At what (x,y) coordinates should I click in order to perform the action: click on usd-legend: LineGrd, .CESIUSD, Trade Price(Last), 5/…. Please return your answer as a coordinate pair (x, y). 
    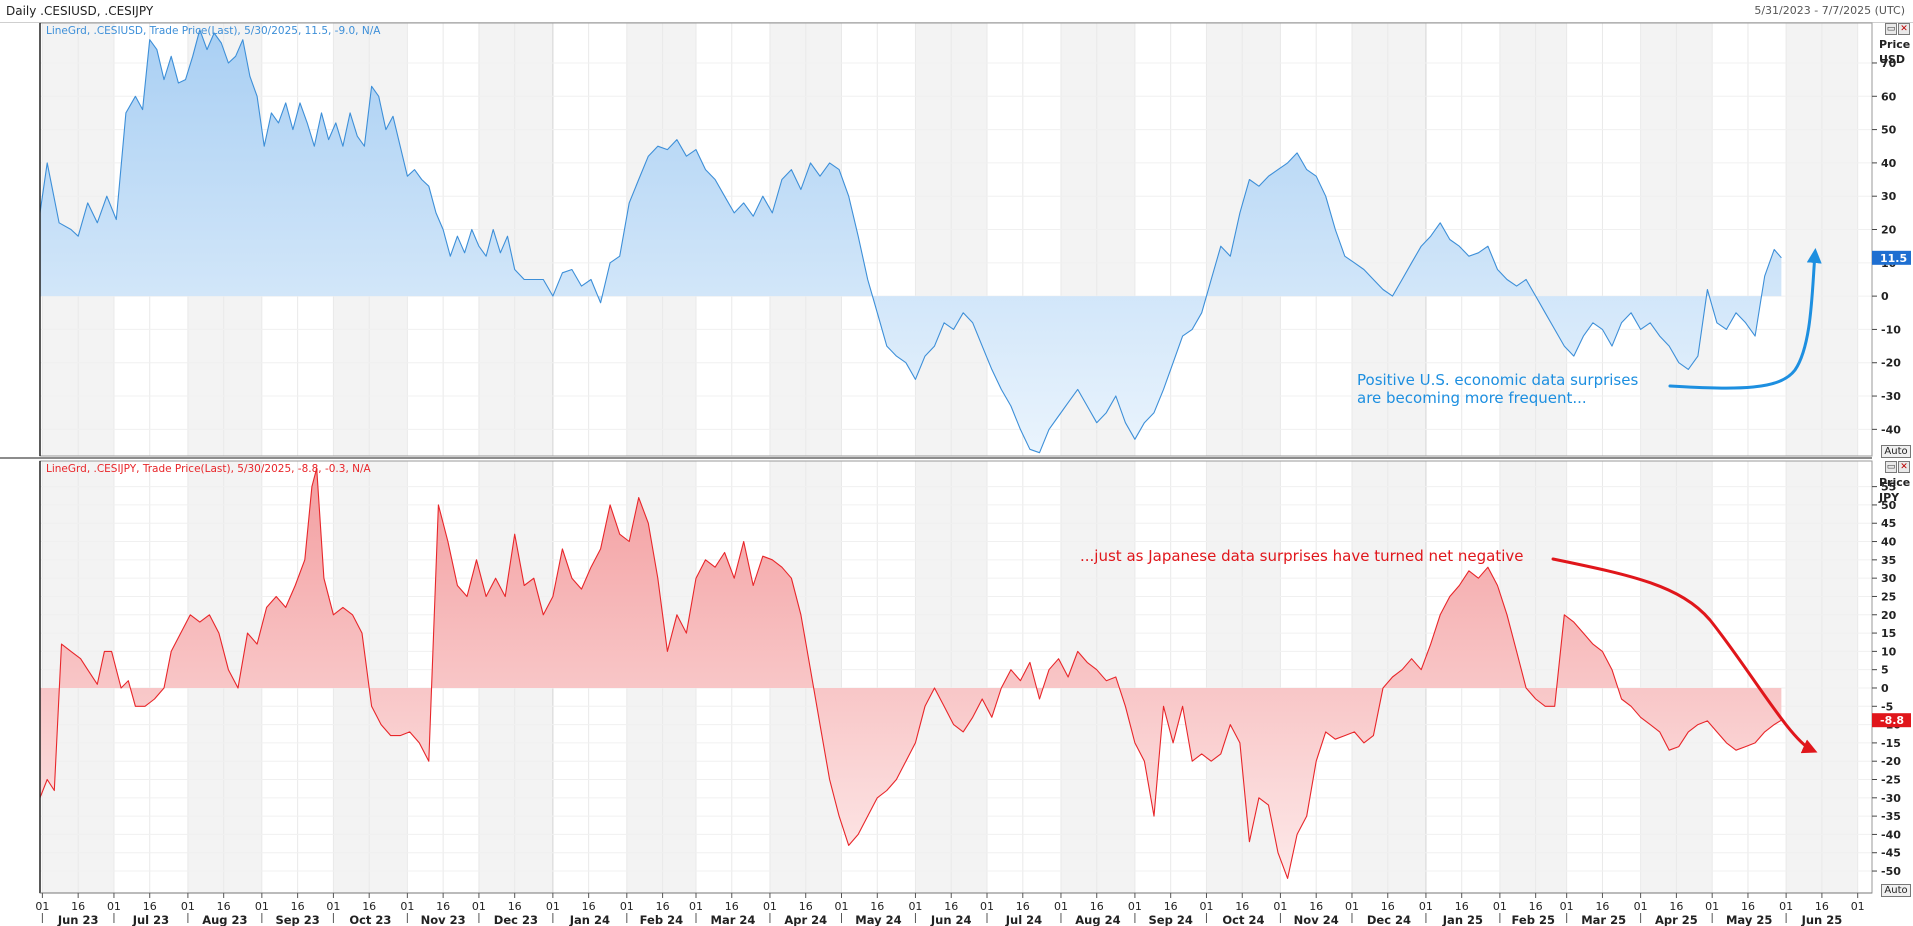
    Looking at the image, I should click on (213, 31).